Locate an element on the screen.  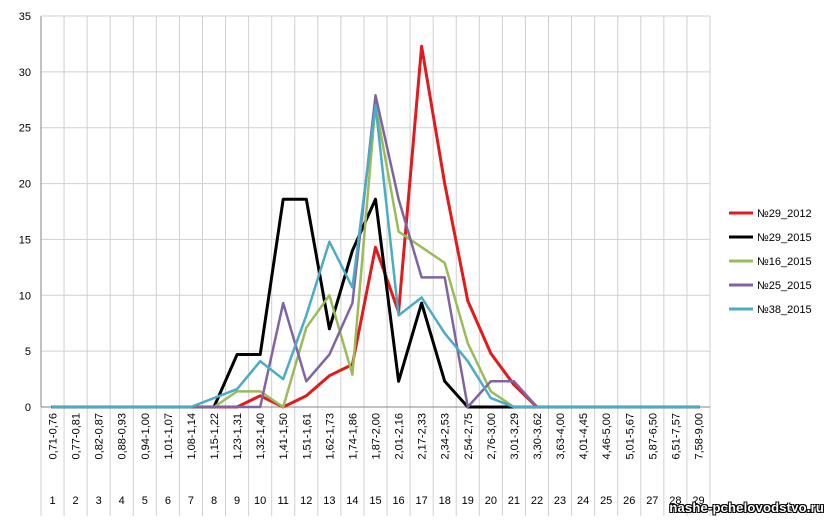
x-index-label: 15 is located at coordinates (375, 501).